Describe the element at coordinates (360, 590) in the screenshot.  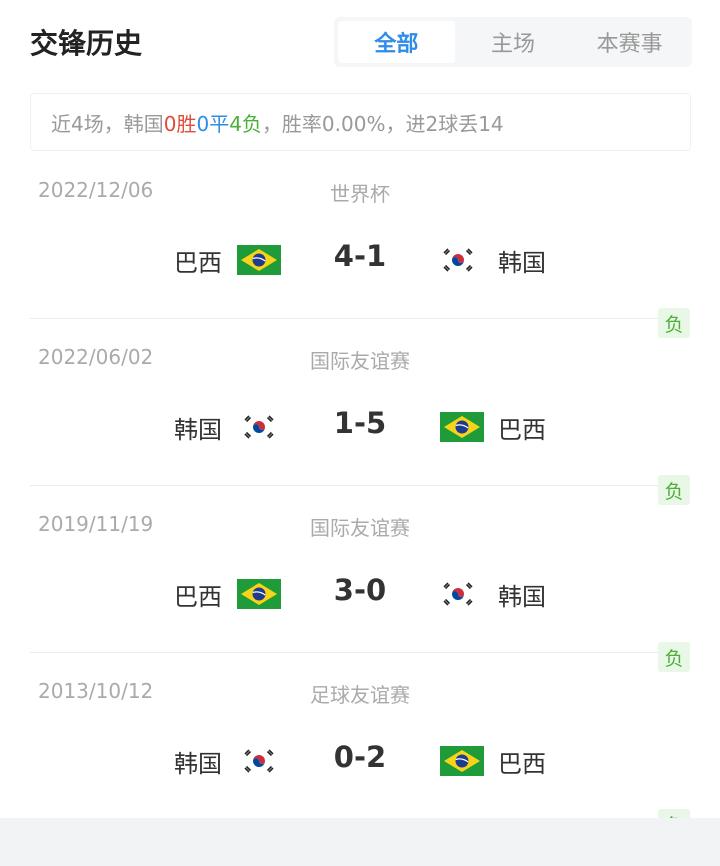
I see `match-score: 3-0` at that location.